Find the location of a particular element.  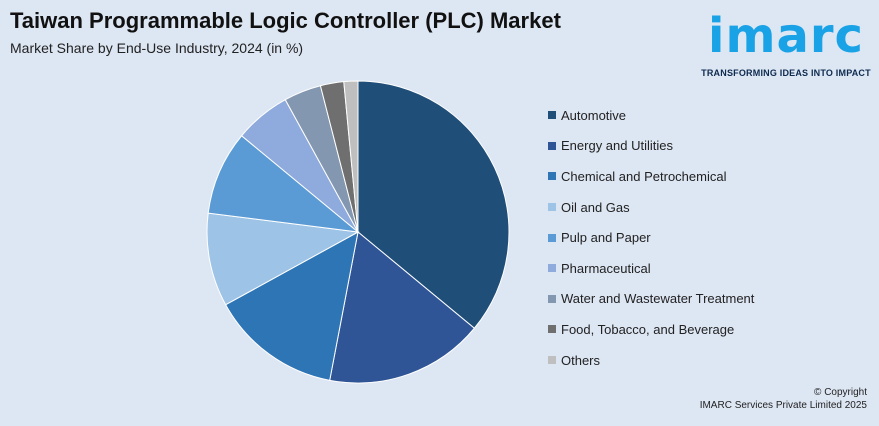

legend-label: Chemical and Petrochemical is located at coordinates (644, 176).